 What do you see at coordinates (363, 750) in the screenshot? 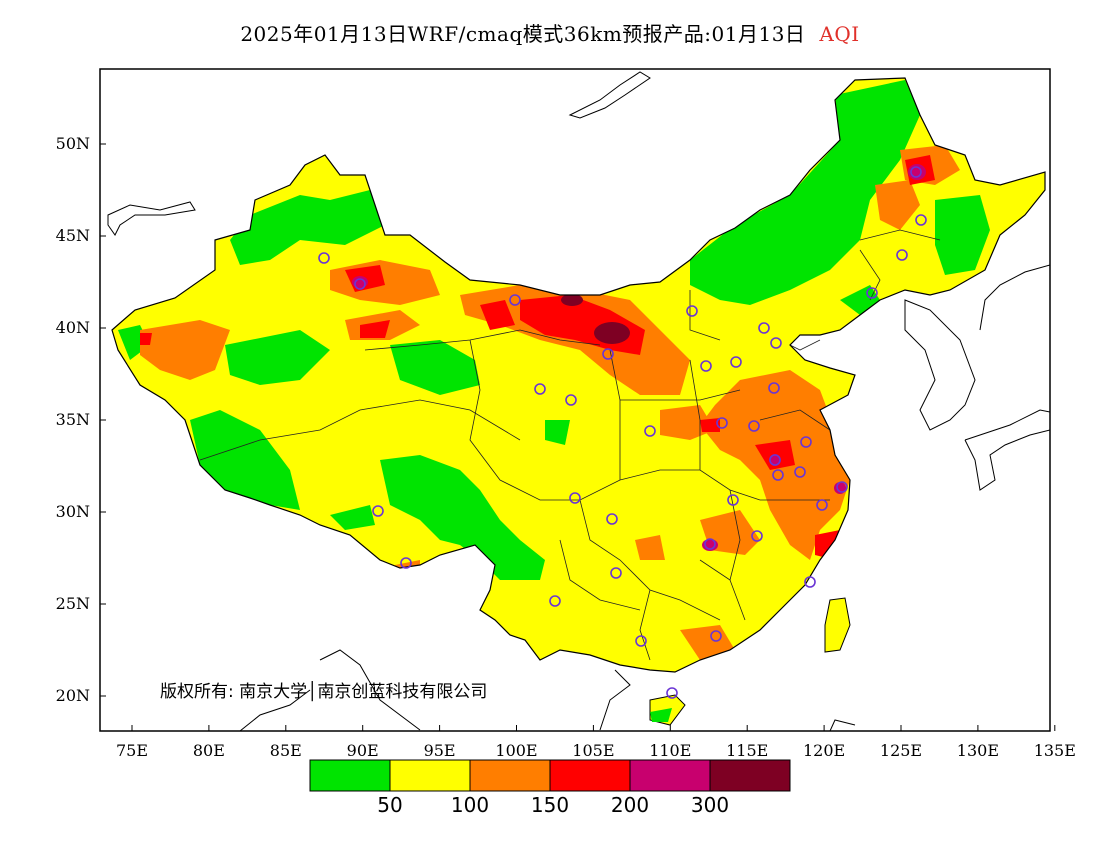
I see `x-tick-label: 90E` at bounding box center [363, 750].